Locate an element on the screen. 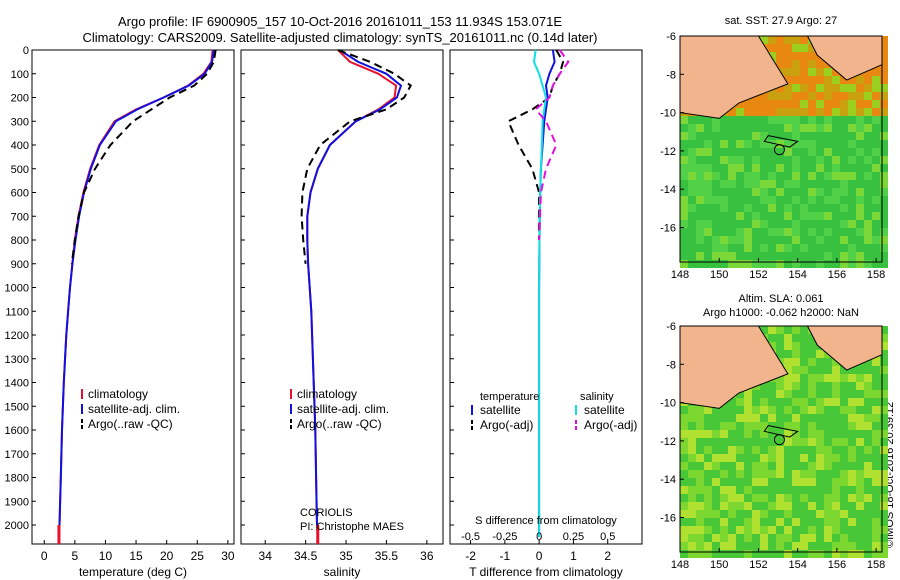  annotation-text: CORIOLIS is located at coordinates (326, 513).